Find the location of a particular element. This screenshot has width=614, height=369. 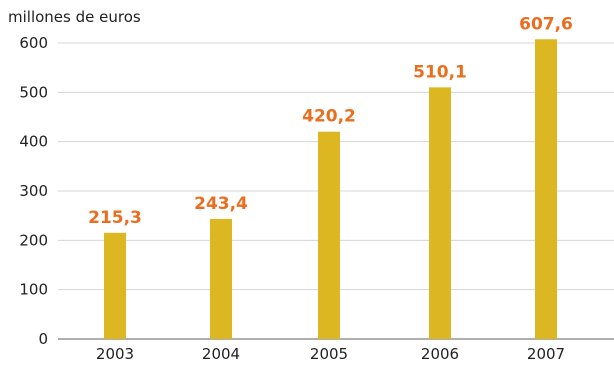

y-tick-label: 500 is located at coordinates (33, 92).